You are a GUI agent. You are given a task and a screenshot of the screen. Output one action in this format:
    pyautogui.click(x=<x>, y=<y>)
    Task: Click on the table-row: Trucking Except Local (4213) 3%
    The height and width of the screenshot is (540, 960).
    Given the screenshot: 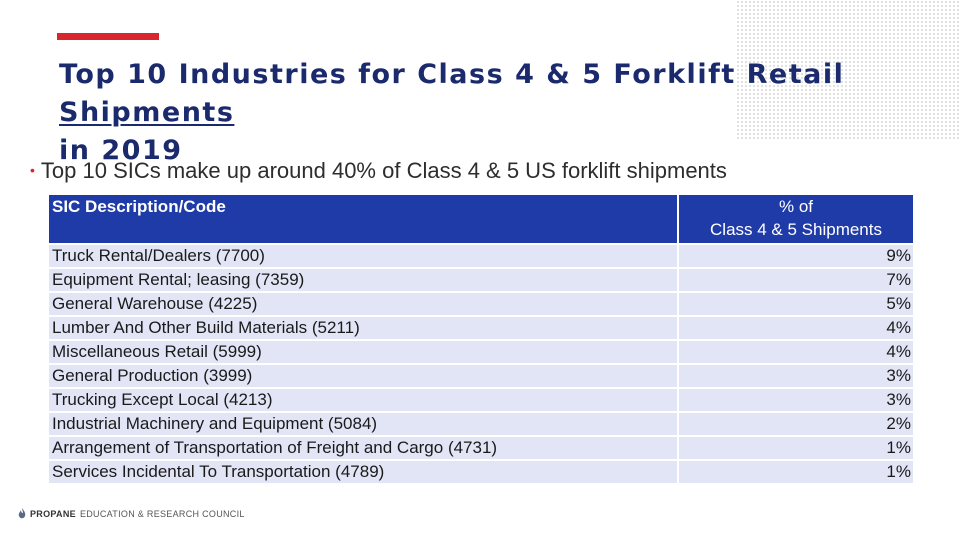 What is the action you would take?
    pyautogui.click(x=481, y=400)
    